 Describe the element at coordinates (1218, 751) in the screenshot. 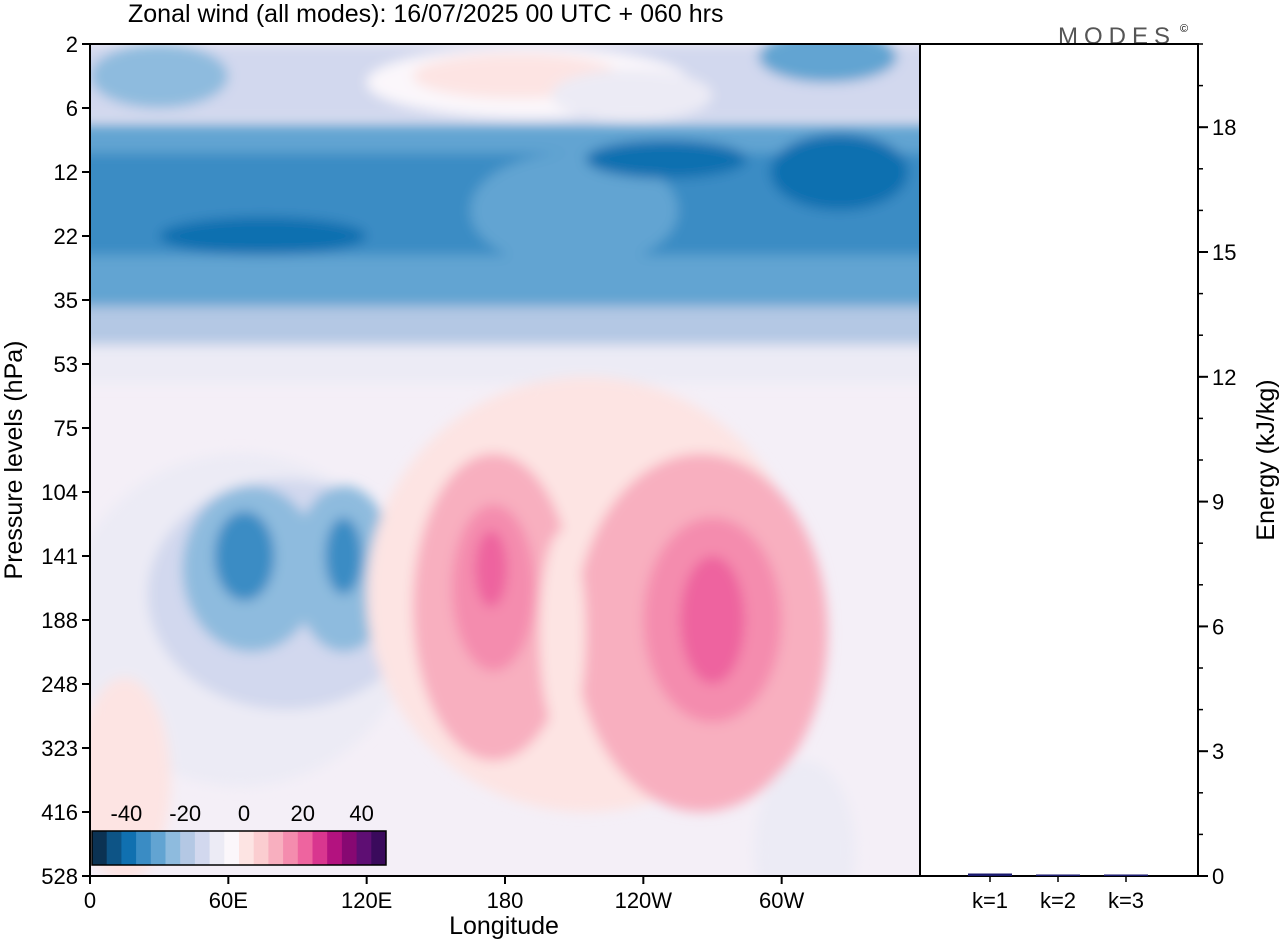

I see `energy-tick-label: 3` at that location.